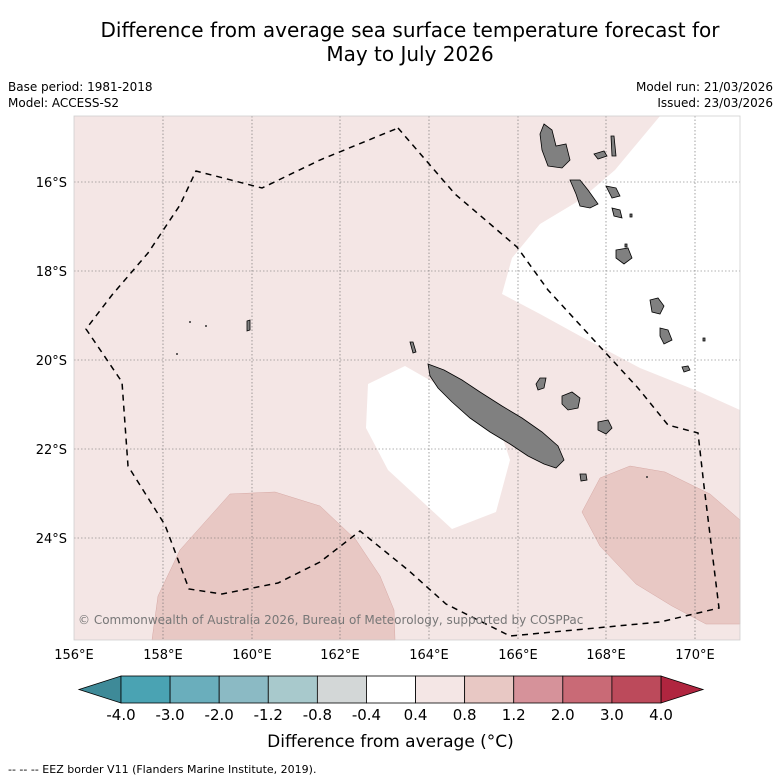 This screenshot has width=781, height=781. What do you see at coordinates (51, 272) in the screenshot?
I see `lat-label: 18°S` at bounding box center [51, 272].